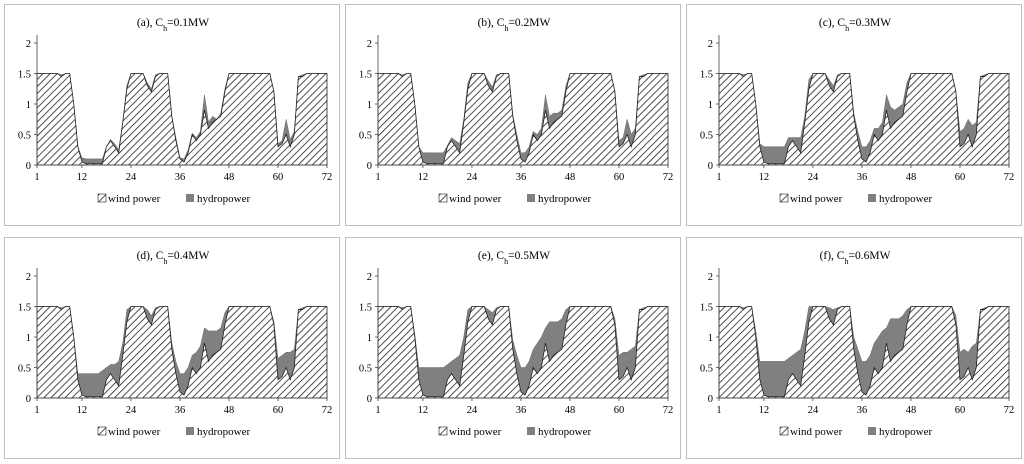  What do you see at coordinates (706, 369) in the screenshot?
I see `y-tick-label-f: 0.5` at bounding box center [706, 369].